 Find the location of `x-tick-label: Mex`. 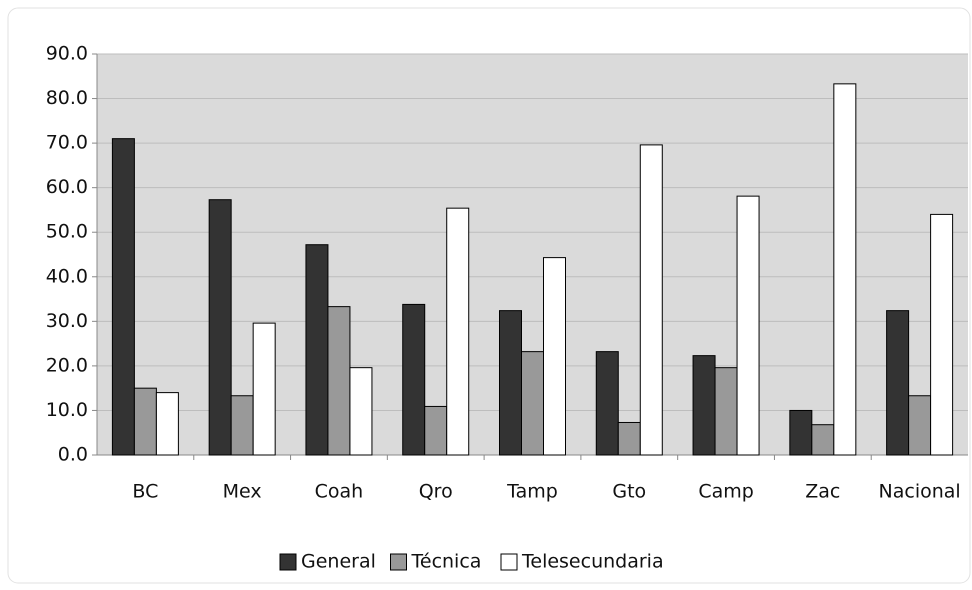

x-tick-label: Mex is located at coordinates (242, 492).